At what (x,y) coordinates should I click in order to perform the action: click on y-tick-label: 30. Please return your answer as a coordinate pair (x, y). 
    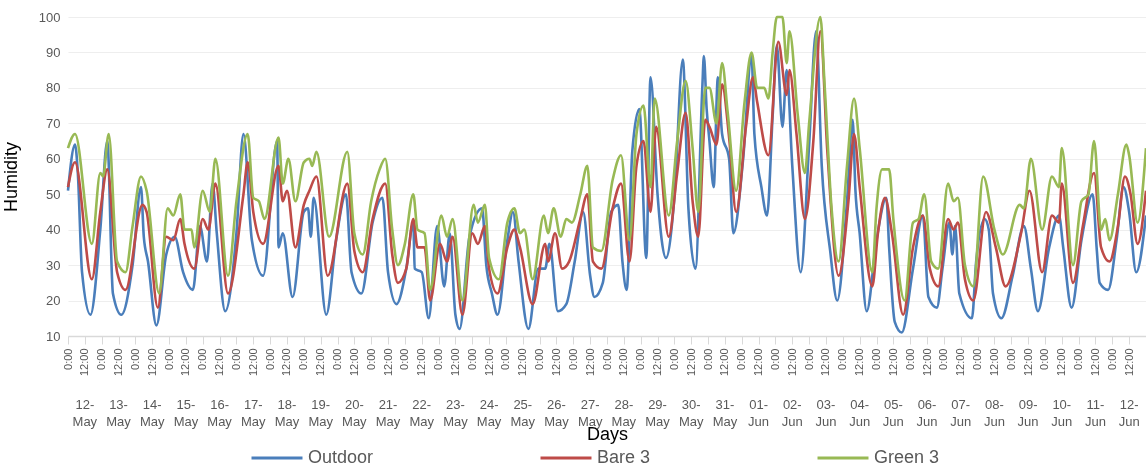
    Looking at the image, I should click on (53, 265).